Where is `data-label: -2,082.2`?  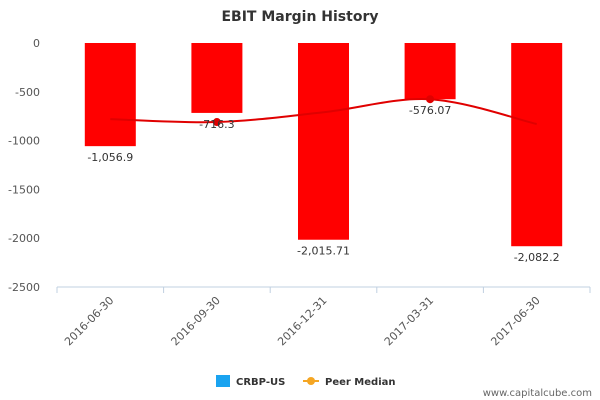 data-label: -2,082.2 is located at coordinates (537, 257).